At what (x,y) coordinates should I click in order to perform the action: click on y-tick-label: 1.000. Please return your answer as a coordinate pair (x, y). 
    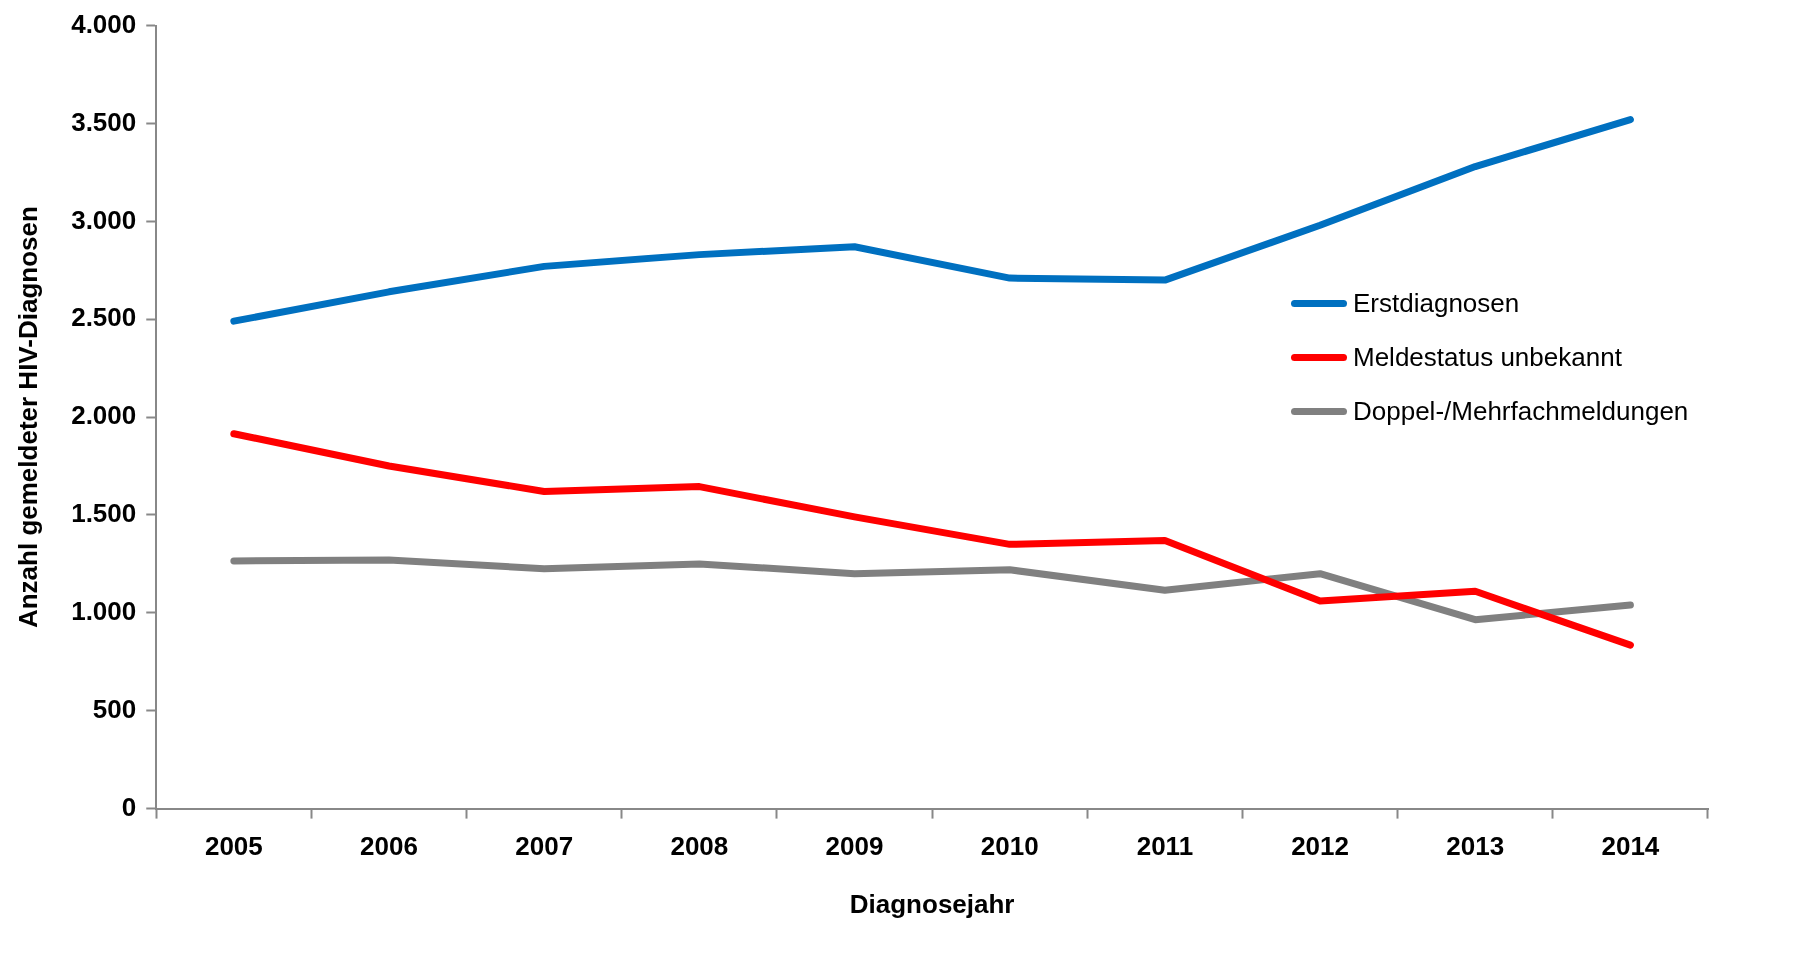
    Looking at the image, I should click on (104, 611).